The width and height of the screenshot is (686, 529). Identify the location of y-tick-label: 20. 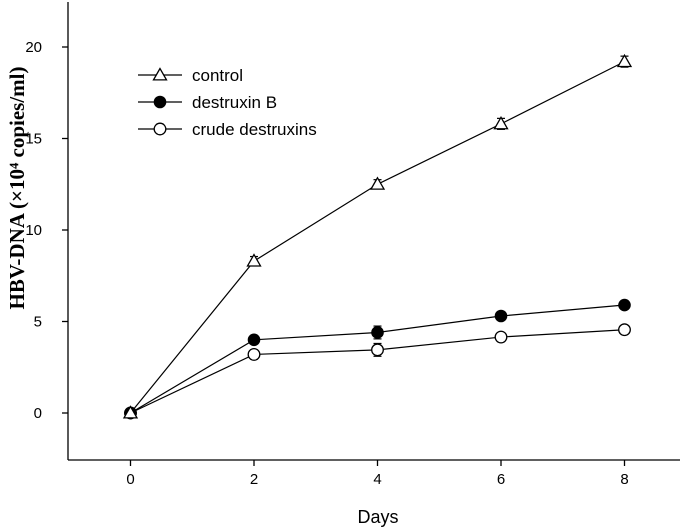
(33, 47).